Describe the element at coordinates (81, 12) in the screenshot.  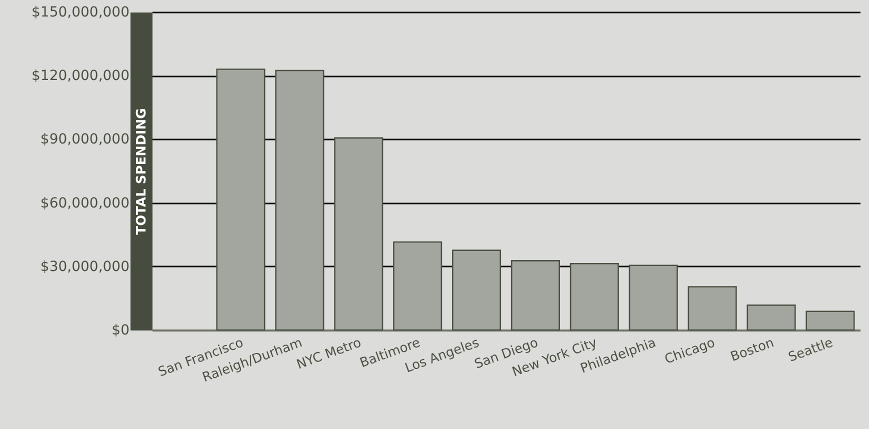
I see `y-tick-label: $150,000,000` at that location.